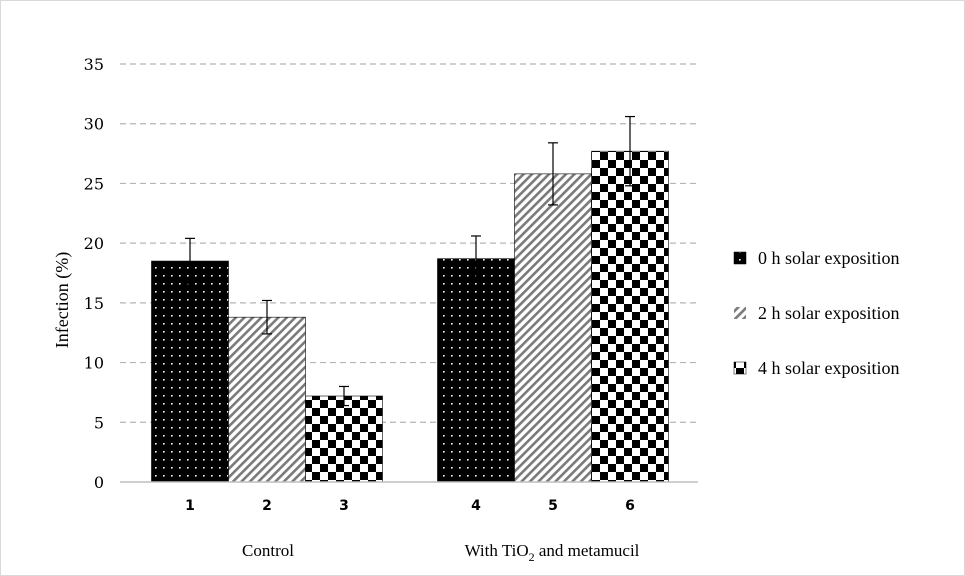  I want to click on y-tick-label: 0, so click(99, 482).